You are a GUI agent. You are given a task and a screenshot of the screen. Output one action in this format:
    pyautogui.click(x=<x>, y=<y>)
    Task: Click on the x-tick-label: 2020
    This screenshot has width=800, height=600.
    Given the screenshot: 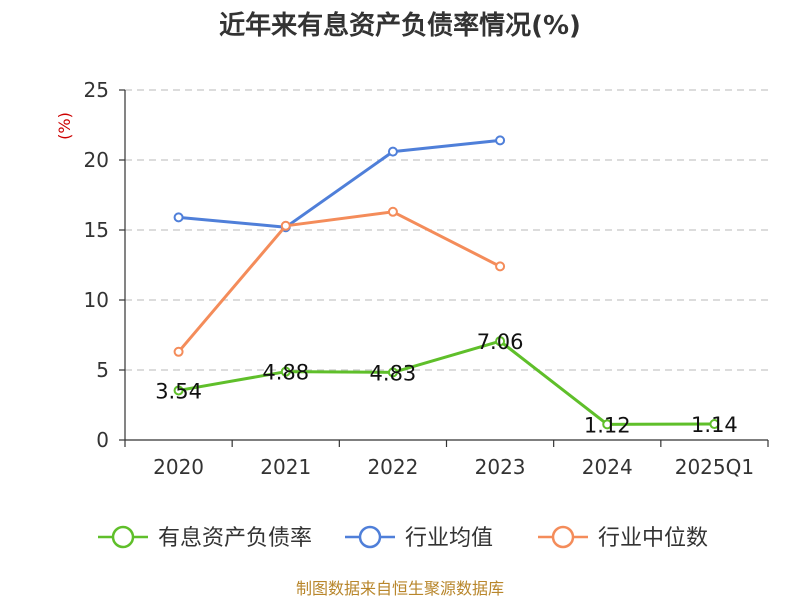 What is the action you would take?
    pyautogui.click(x=178, y=467)
    